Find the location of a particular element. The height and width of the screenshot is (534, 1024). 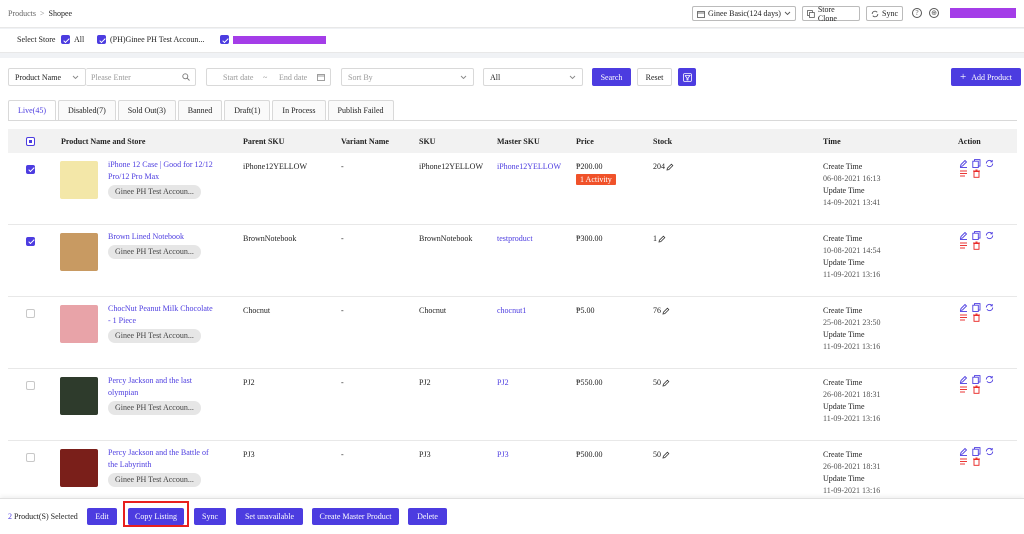

col-action: Action is located at coordinates (969, 141).